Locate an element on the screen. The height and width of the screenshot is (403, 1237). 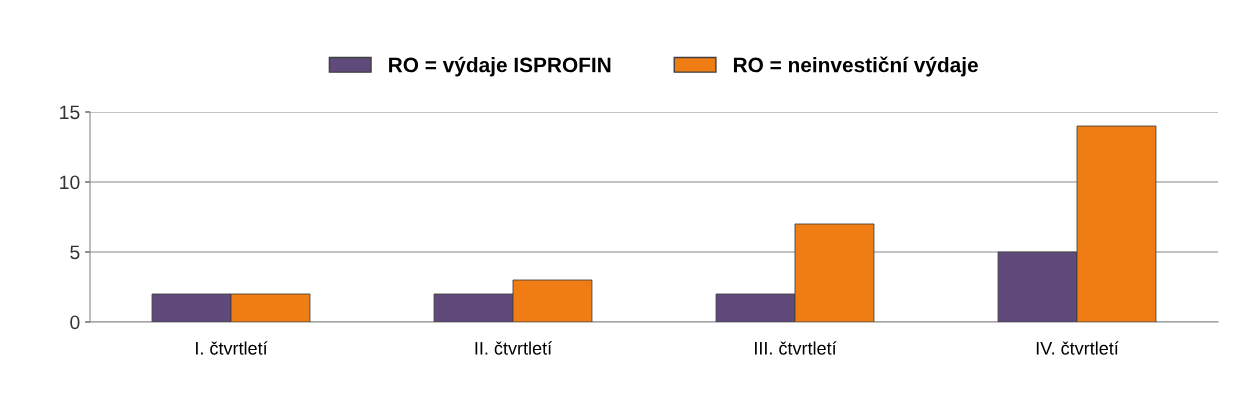
y-tick-label: 10 is located at coordinates (70, 182).